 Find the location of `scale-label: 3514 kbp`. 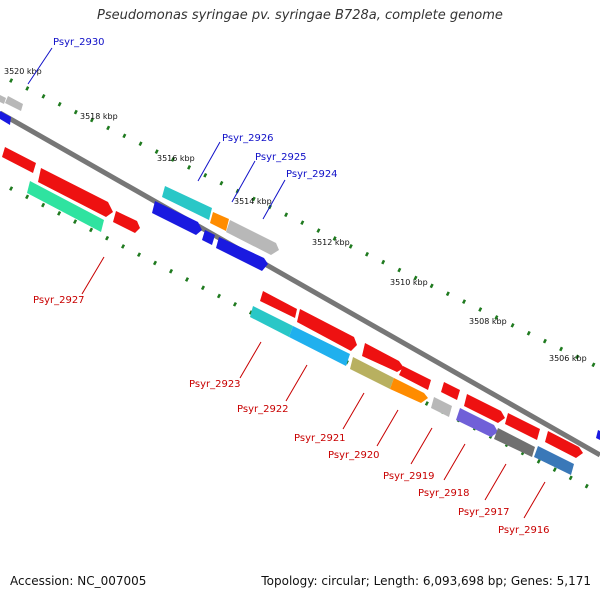

scale-label: 3514 kbp is located at coordinates (253, 201).